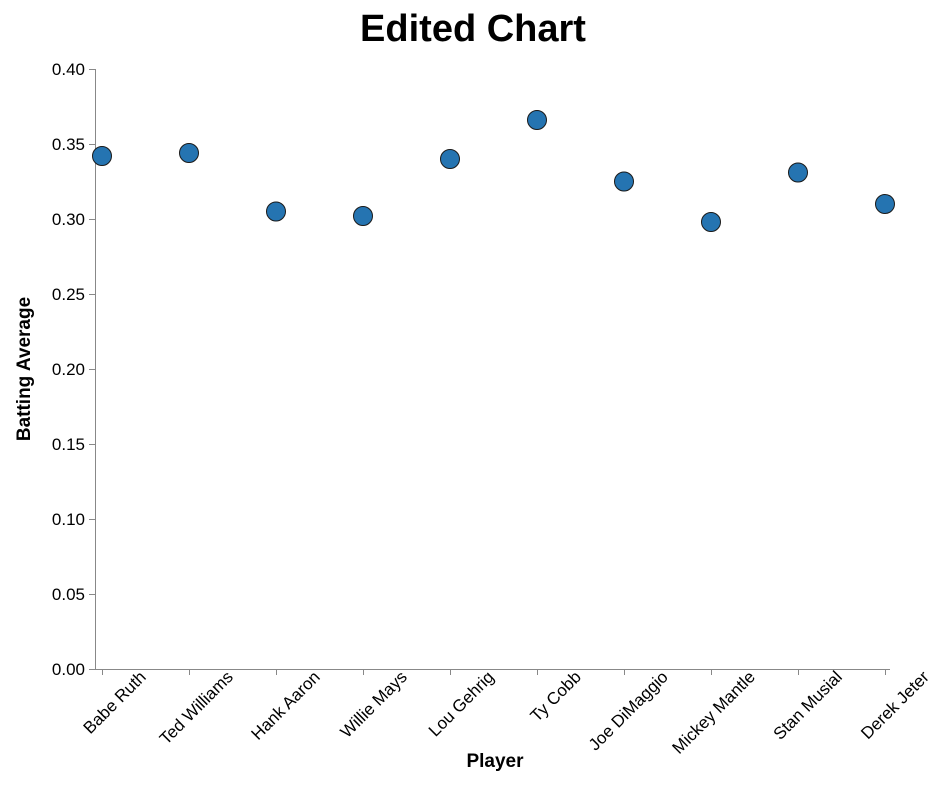 This screenshot has height=787, width=946. I want to click on x-tick-label: Derek Jeter, so click(895, 705).